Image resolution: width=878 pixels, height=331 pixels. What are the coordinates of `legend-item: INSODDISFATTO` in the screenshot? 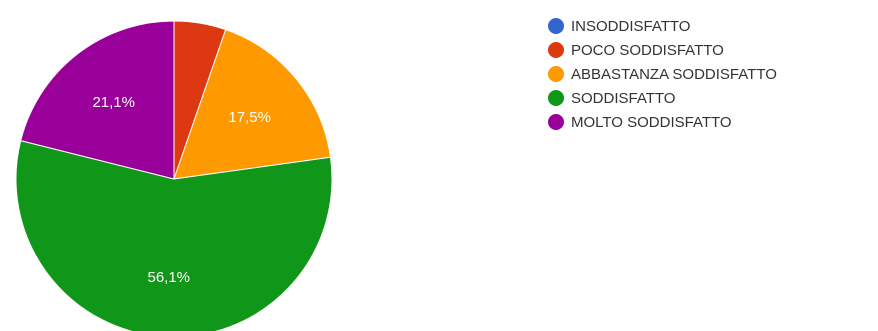 It's located at (662, 26).